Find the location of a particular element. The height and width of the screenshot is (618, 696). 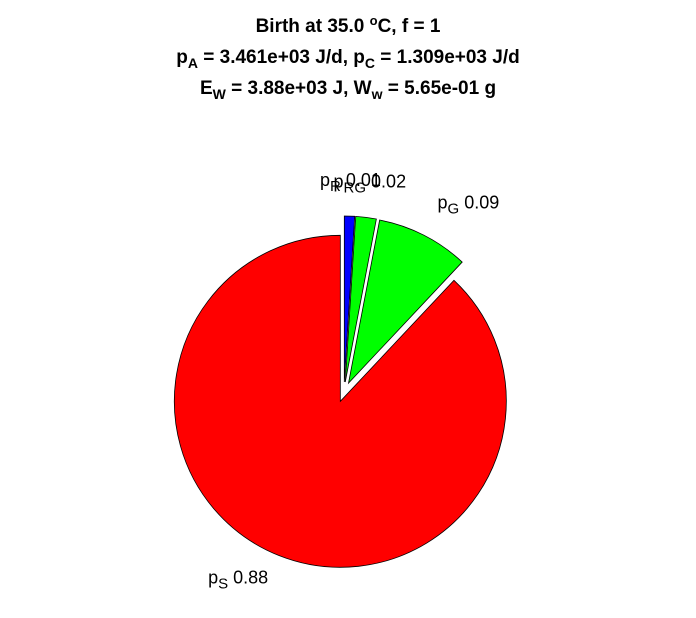

label-value: 0.09 is located at coordinates (481, 202).